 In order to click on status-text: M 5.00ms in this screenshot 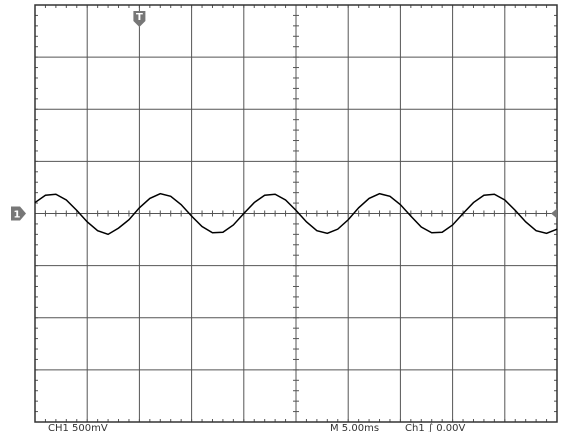, I will do `click(354, 427)`.